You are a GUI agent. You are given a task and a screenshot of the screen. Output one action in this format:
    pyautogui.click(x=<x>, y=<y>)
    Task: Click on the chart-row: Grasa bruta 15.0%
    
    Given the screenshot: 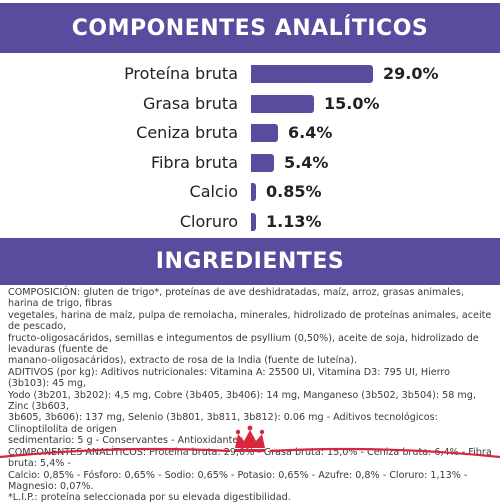 What is the action you would take?
    pyautogui.click(x=250, y=104)
    